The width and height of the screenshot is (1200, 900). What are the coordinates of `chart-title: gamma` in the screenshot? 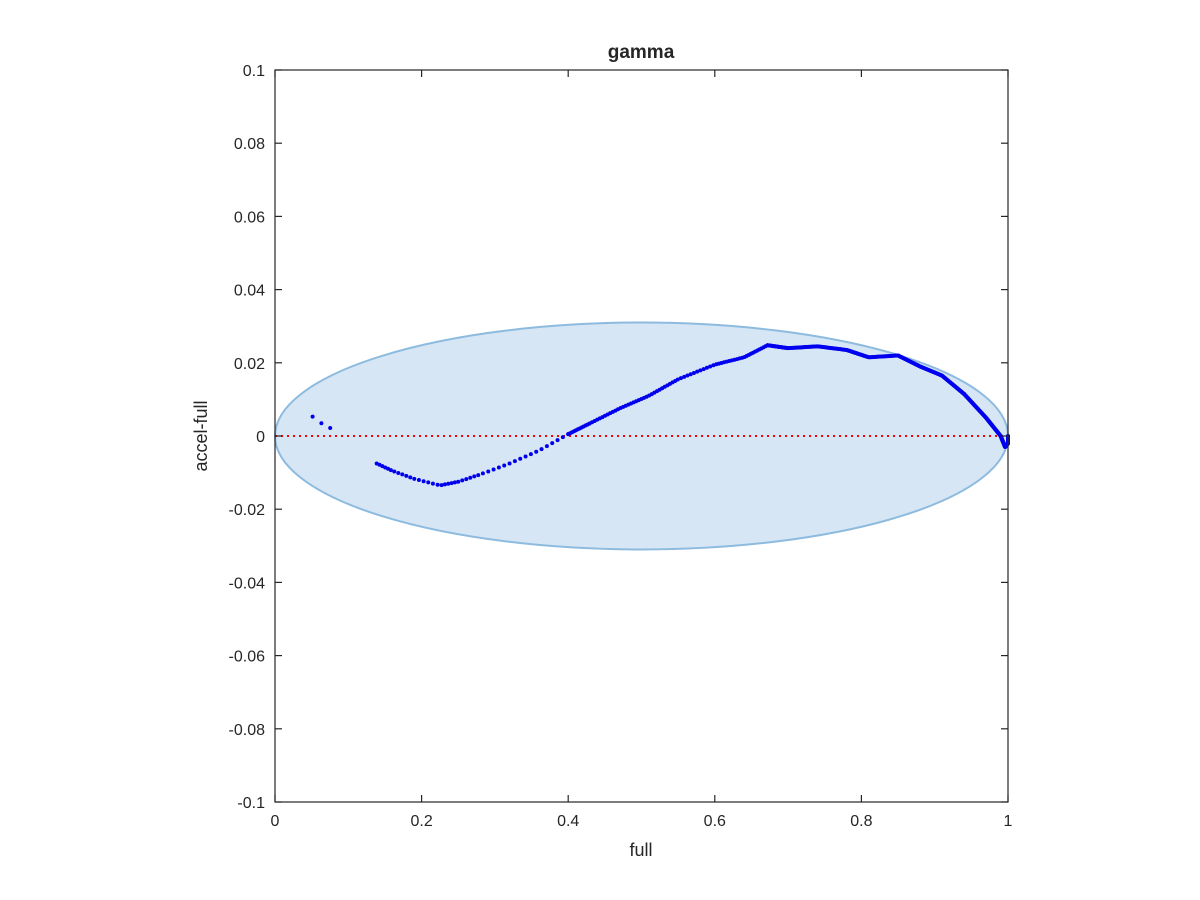 It's located at (641, 52).